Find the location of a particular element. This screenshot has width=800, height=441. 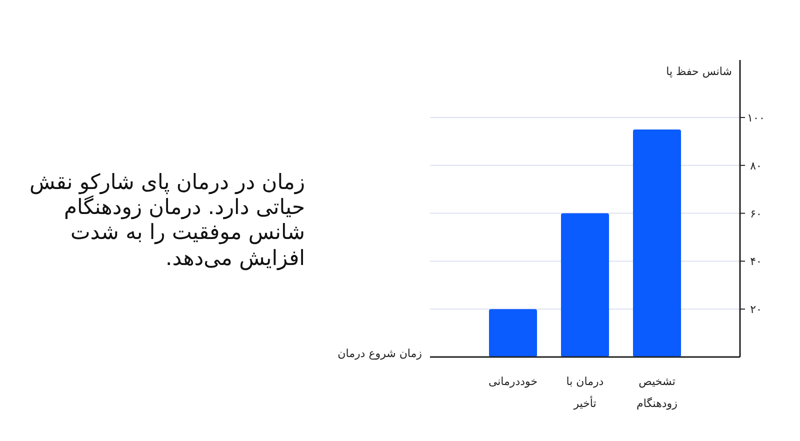

x-tick-label: خوددرمانی is located at coordinates (513, 381).